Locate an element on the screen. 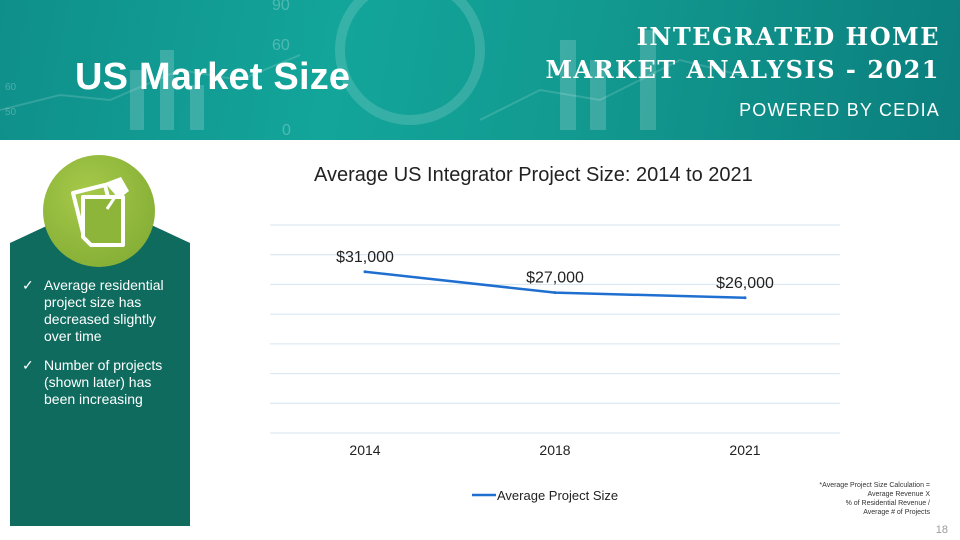  brand-line-2: MARKET ANALYSIS - 2021 is located at coordinates (742, 69).